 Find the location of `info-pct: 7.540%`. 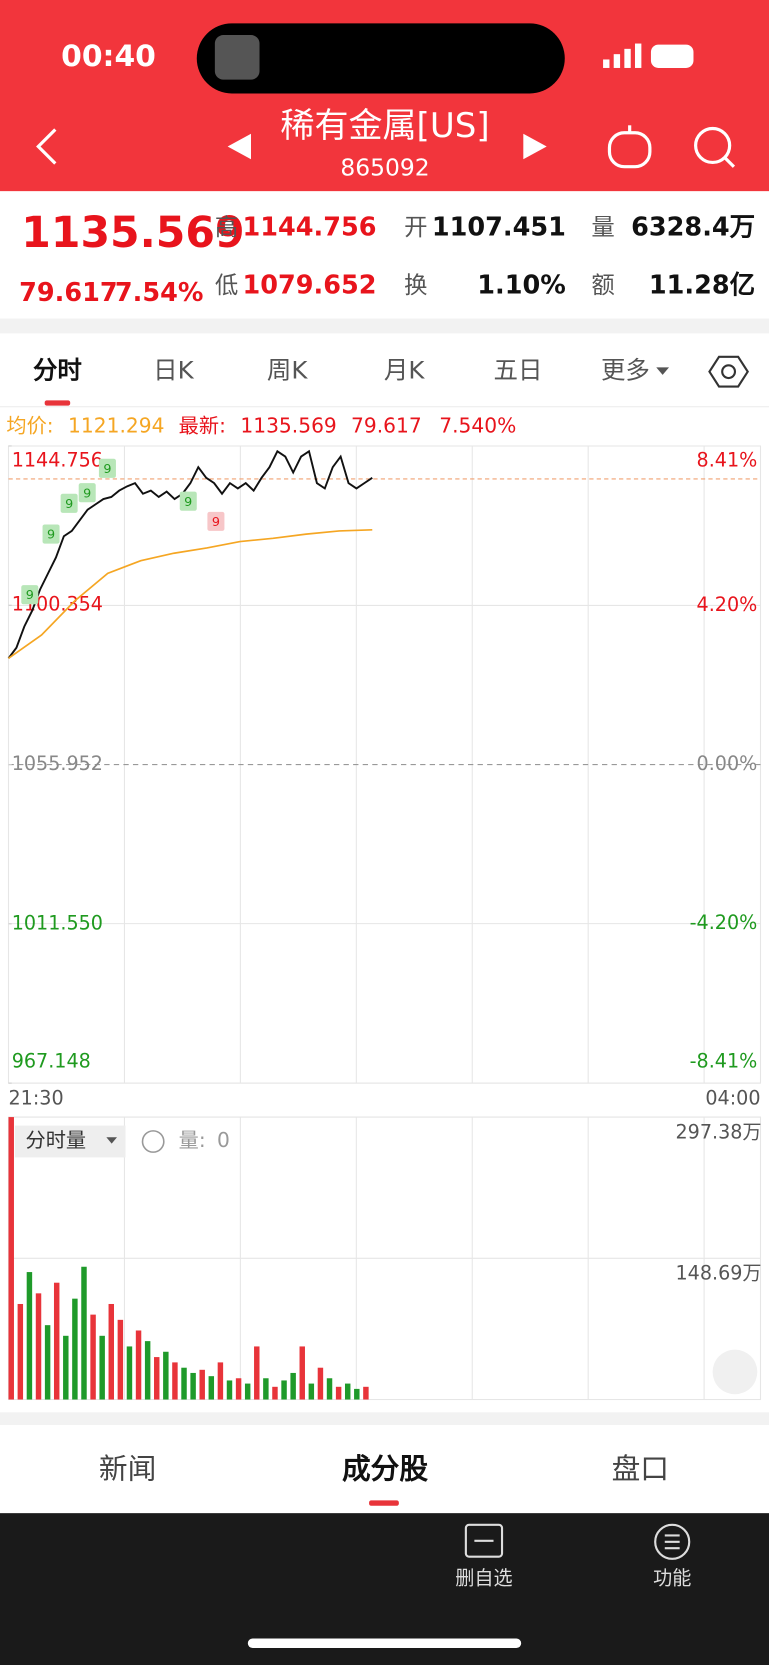

info-pct: 7.540% is located at coordinates (477, 425).